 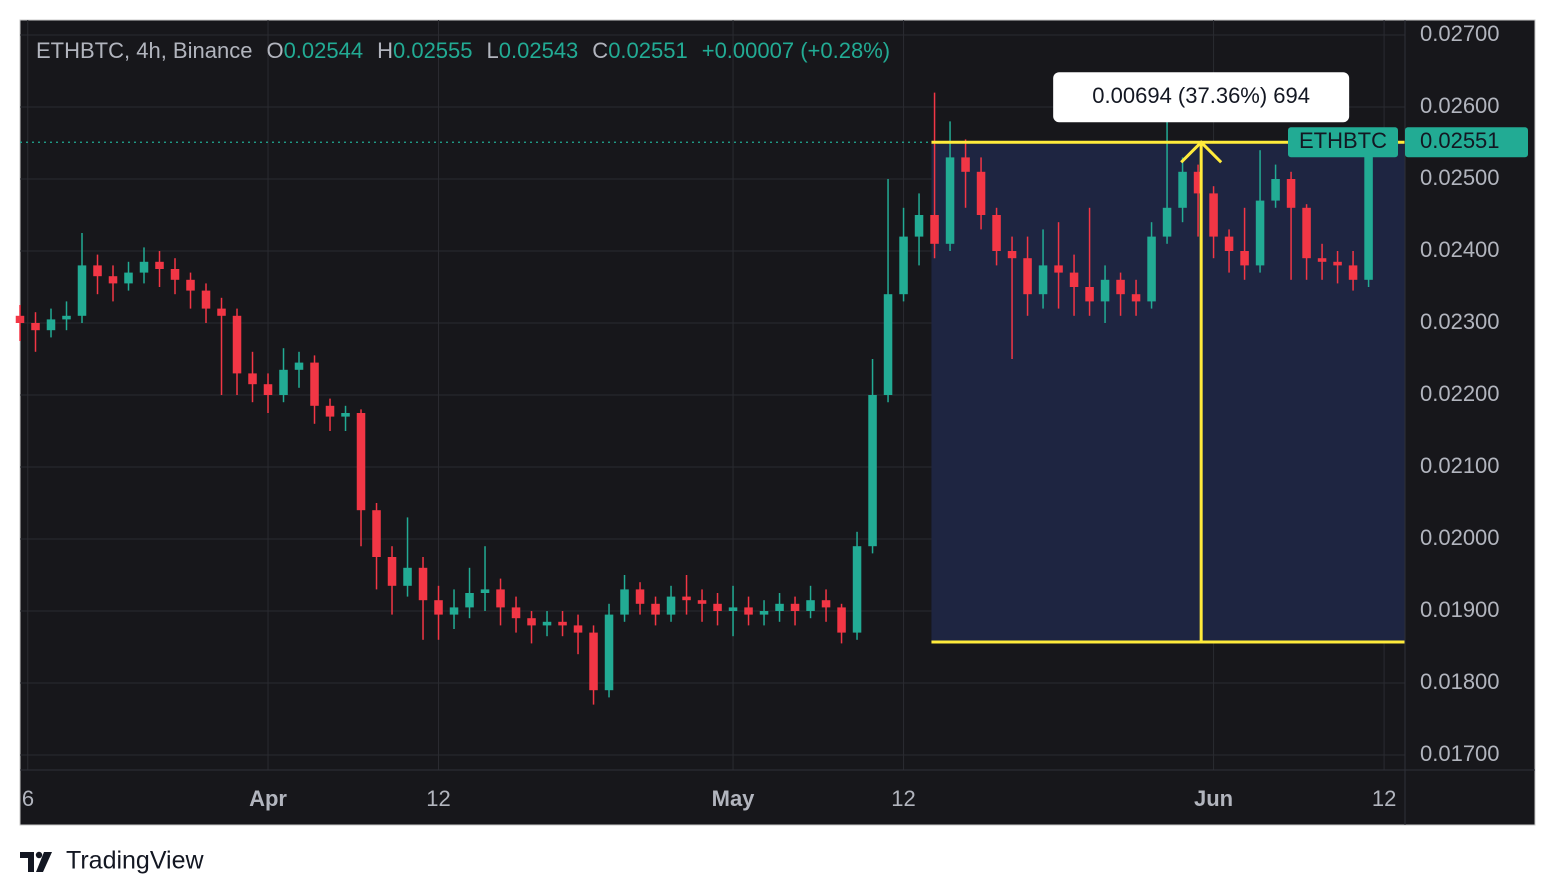 What do you see at coordinates (493, 50) in the screenshot?
I see `l-label: L` at bounding box center [493, 50].